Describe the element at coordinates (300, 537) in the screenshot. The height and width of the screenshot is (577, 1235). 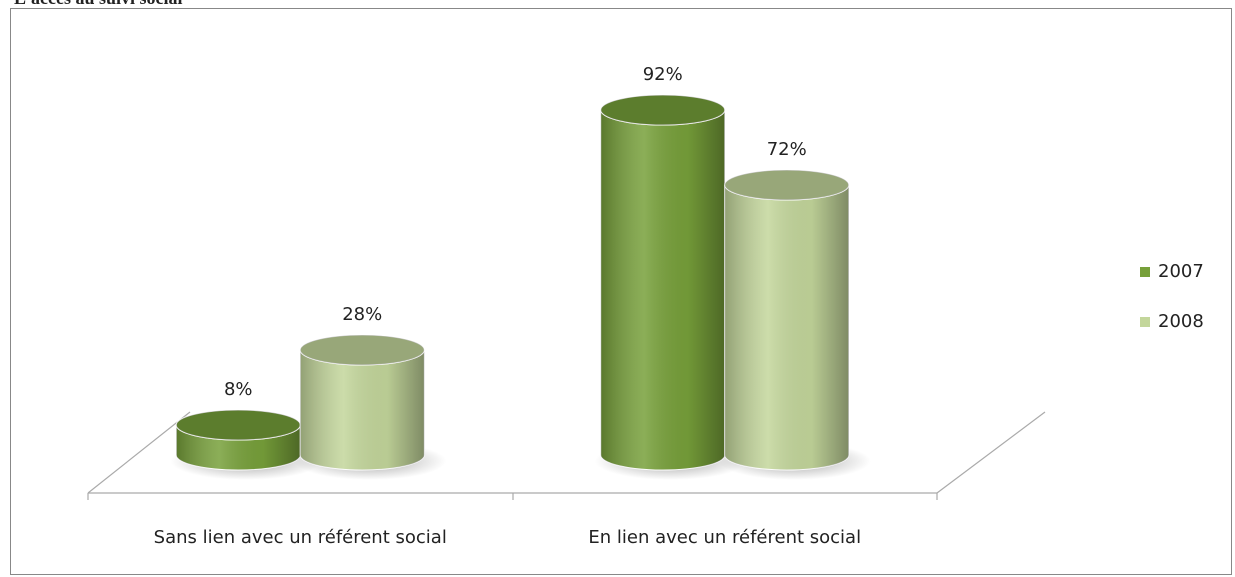
I see `x-tick-label: Sans lien avec un référent social` at that location.